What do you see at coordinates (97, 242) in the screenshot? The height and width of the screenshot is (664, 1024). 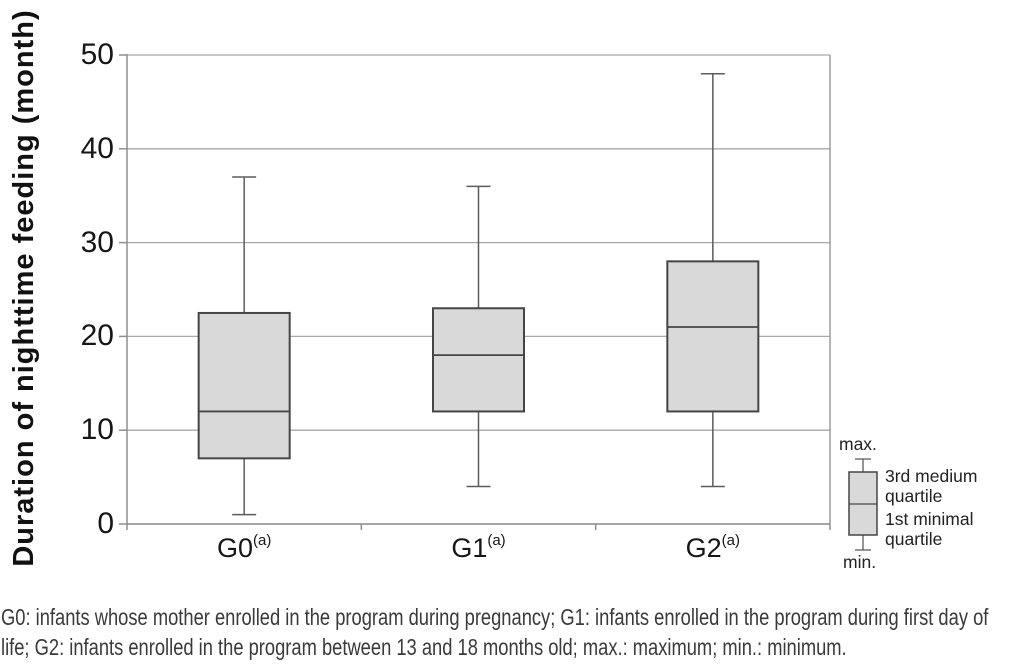 I see `y-tick-label-30: 30` at bounding box center [97, 242].